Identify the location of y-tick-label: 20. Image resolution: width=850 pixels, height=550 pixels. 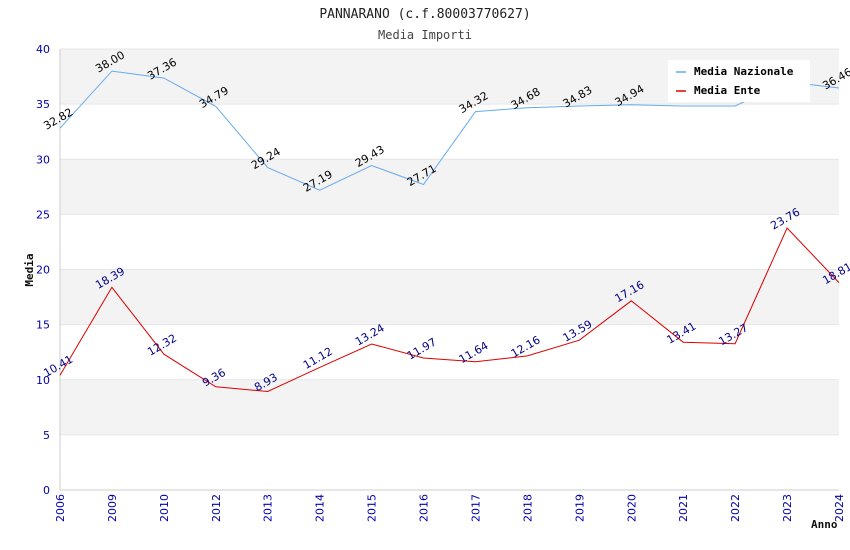
(43, 270).